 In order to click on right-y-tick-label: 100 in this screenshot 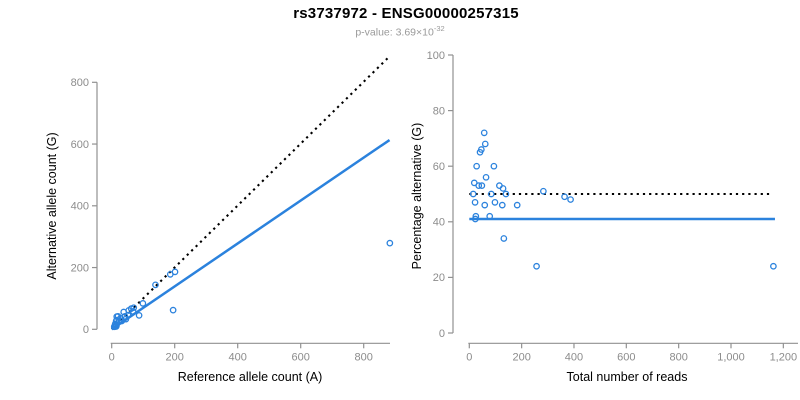, I will do `click(436, 56)`.